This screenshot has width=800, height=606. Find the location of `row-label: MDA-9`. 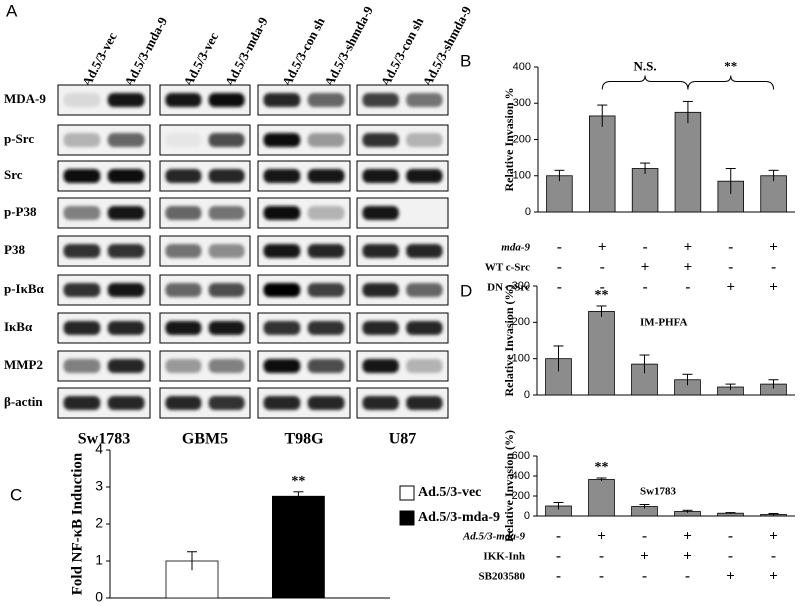

row-label: MDA-9 is located at coordinates (25, 98).